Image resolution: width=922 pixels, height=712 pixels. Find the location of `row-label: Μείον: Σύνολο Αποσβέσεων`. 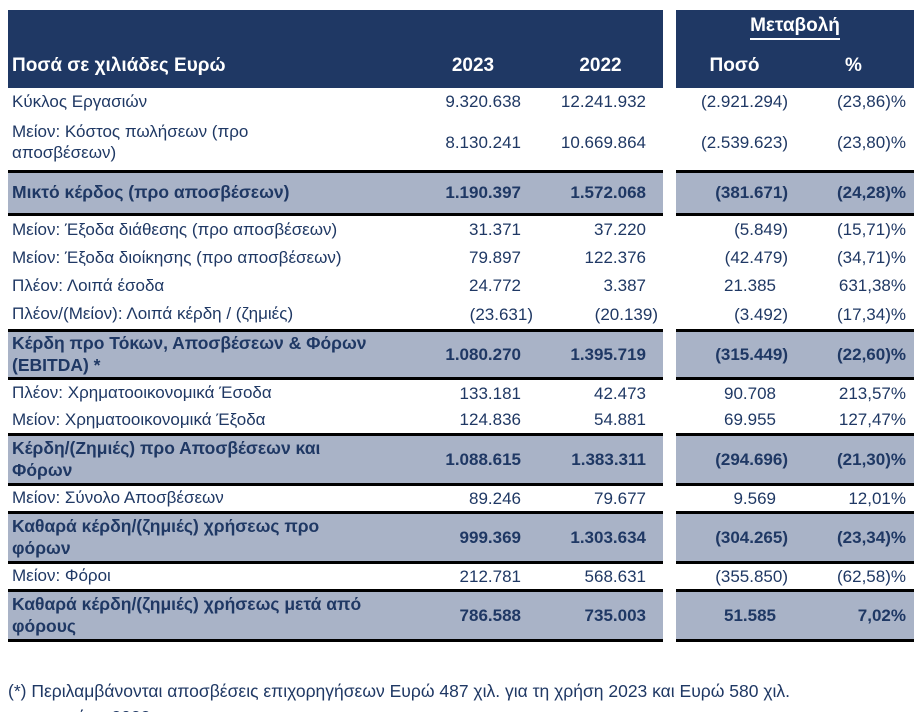

row-label: Μείον: Σύνολο Αποσβέσεων is located at coordinates (118, 498).